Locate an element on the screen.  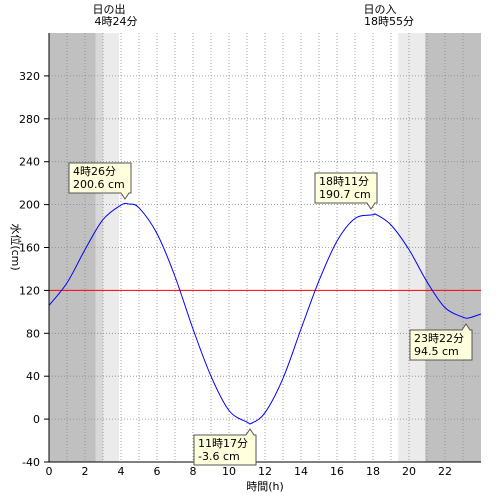
x-tick-label: 4 is located at coordinates (121, 471).